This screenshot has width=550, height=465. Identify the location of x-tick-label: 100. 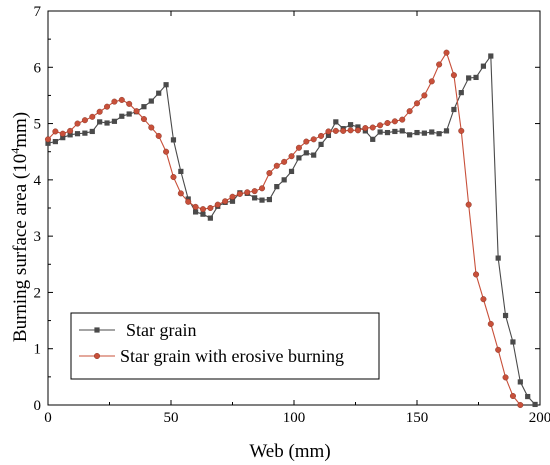
(294, 418).